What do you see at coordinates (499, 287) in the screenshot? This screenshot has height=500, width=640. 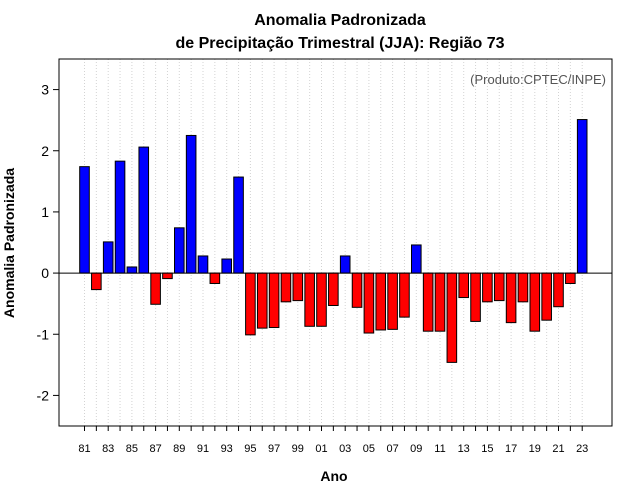 I see `bar-2016` at bounding box center [499, 287].